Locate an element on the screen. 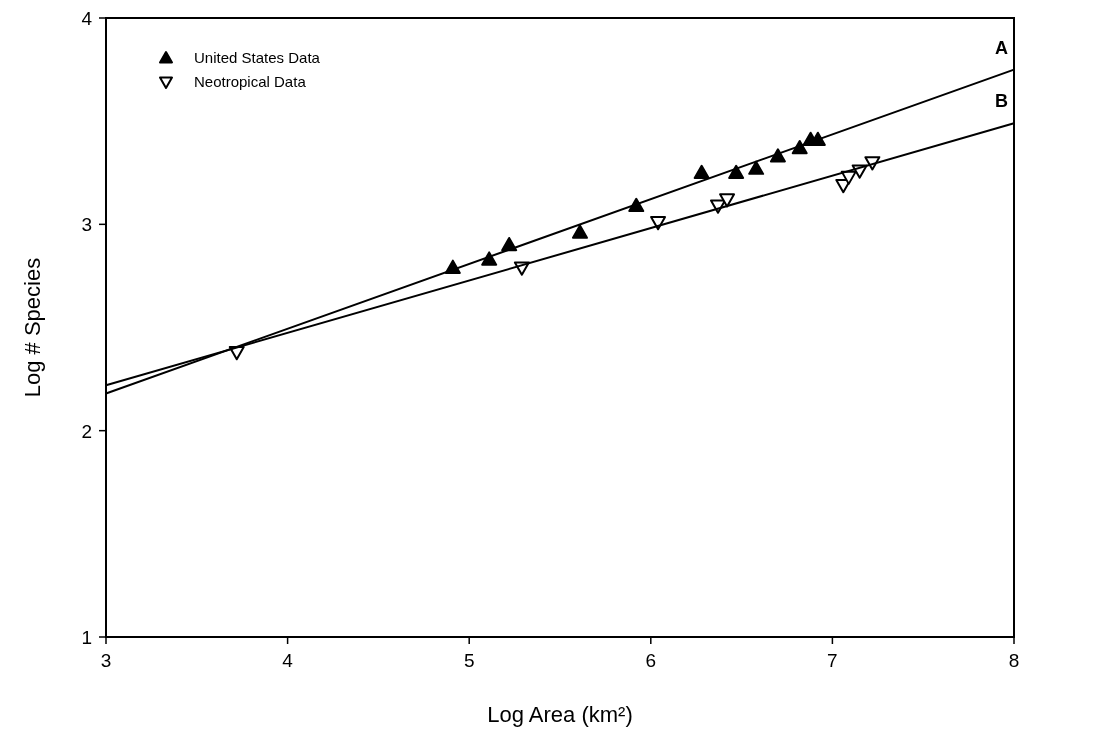 The image size is (1095, 744). series-label: B is located at coordinates (1001, 101).